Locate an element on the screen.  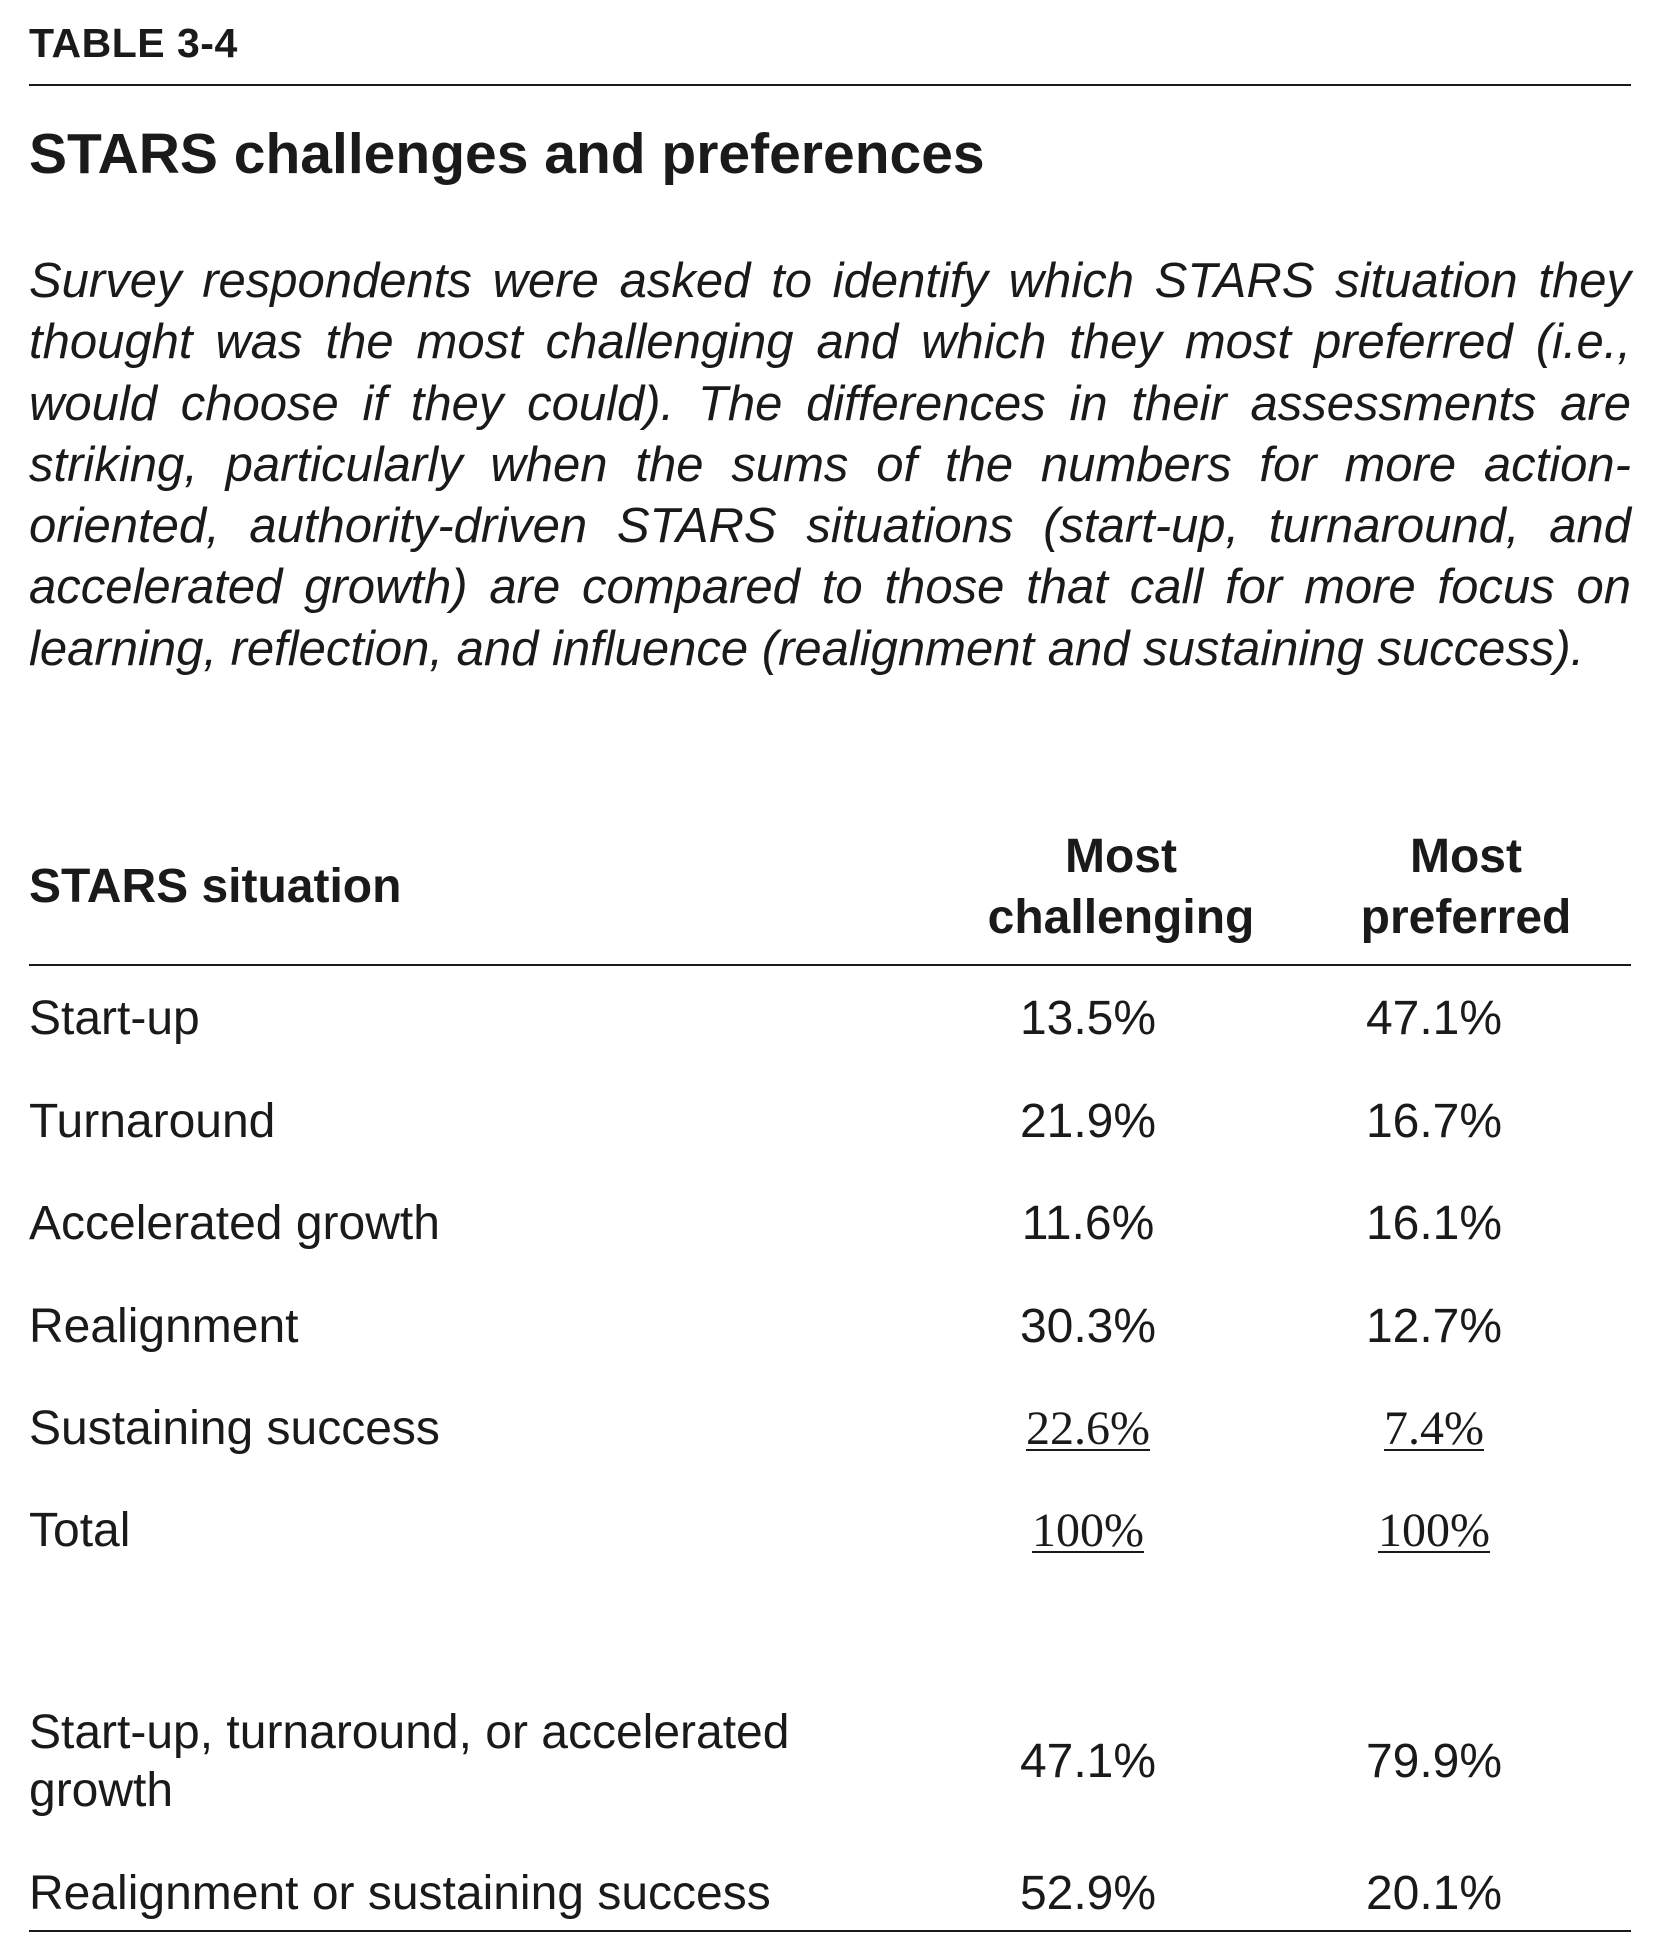
value-challenging: 47.1% is located at coordinates (1088, 1761).